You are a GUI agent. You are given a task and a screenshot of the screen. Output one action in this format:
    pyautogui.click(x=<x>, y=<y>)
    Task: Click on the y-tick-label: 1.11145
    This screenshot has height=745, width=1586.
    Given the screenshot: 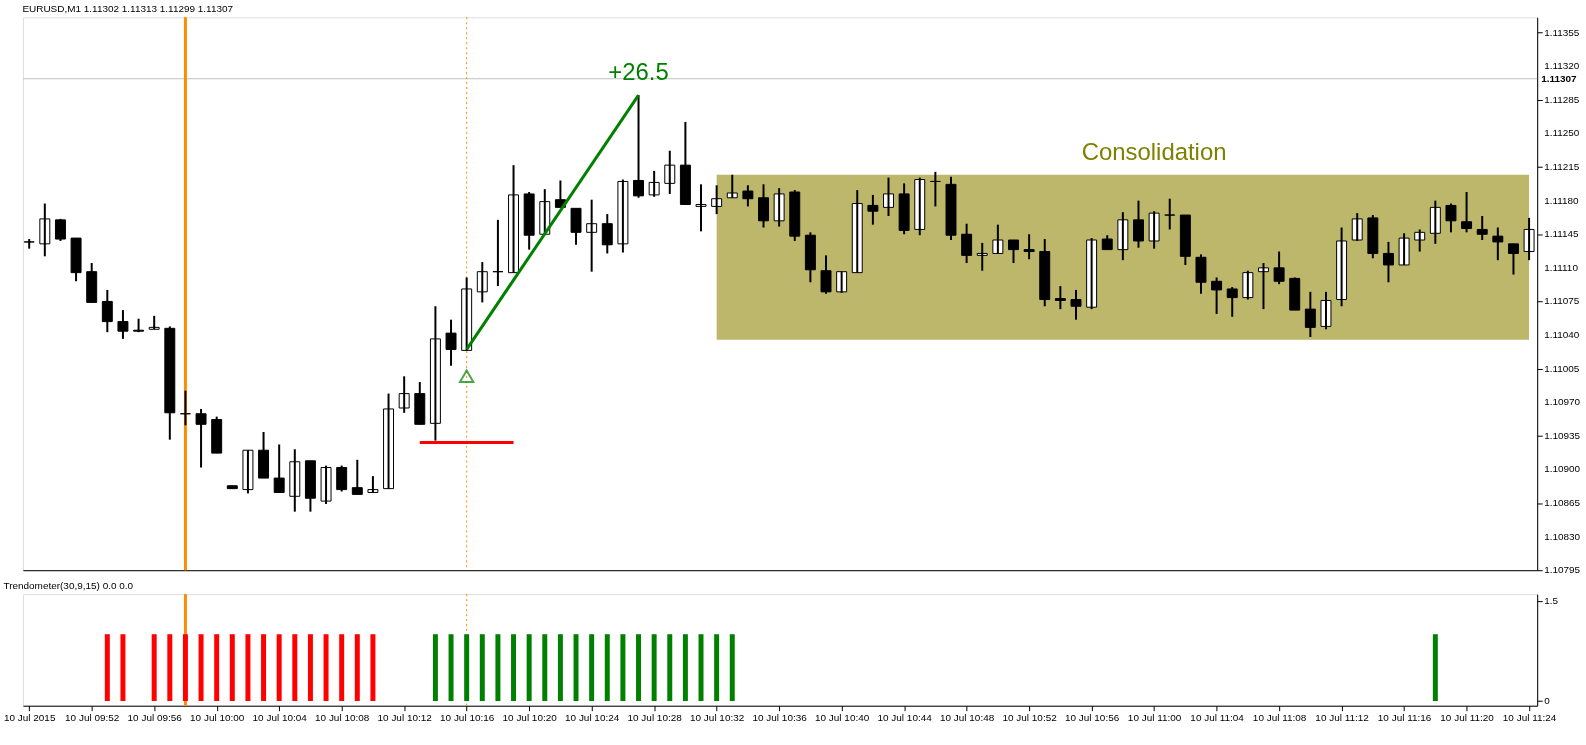 What is the action you would take?
    pyautogui.click(x=1562, y=234)
    